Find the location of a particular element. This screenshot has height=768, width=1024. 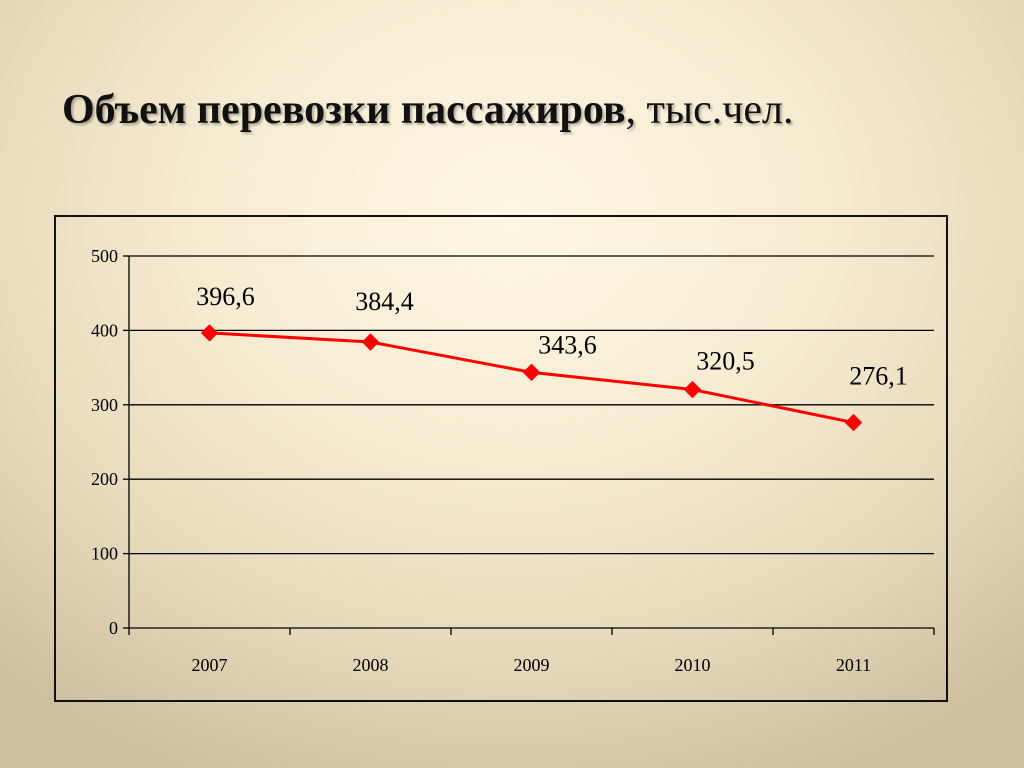

slide-title: Объем перевозки пассажиров, тыс.чел. is located at coordinates (427, 110).